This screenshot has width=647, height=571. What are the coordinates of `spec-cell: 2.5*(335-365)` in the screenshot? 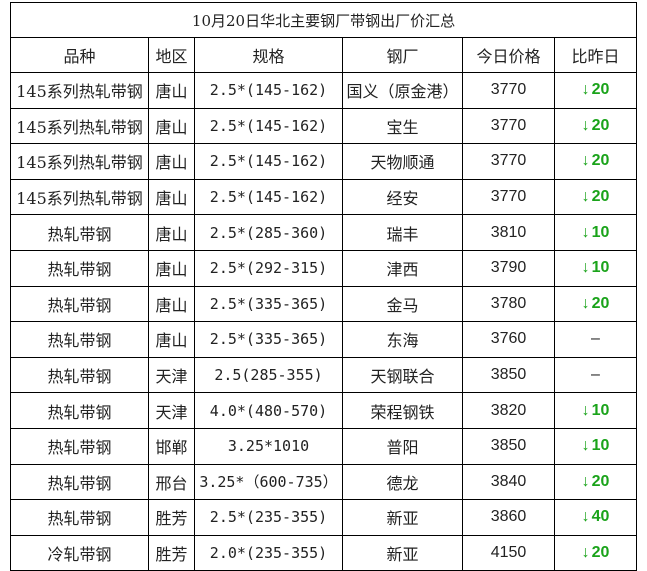 It's located at (268, 304).